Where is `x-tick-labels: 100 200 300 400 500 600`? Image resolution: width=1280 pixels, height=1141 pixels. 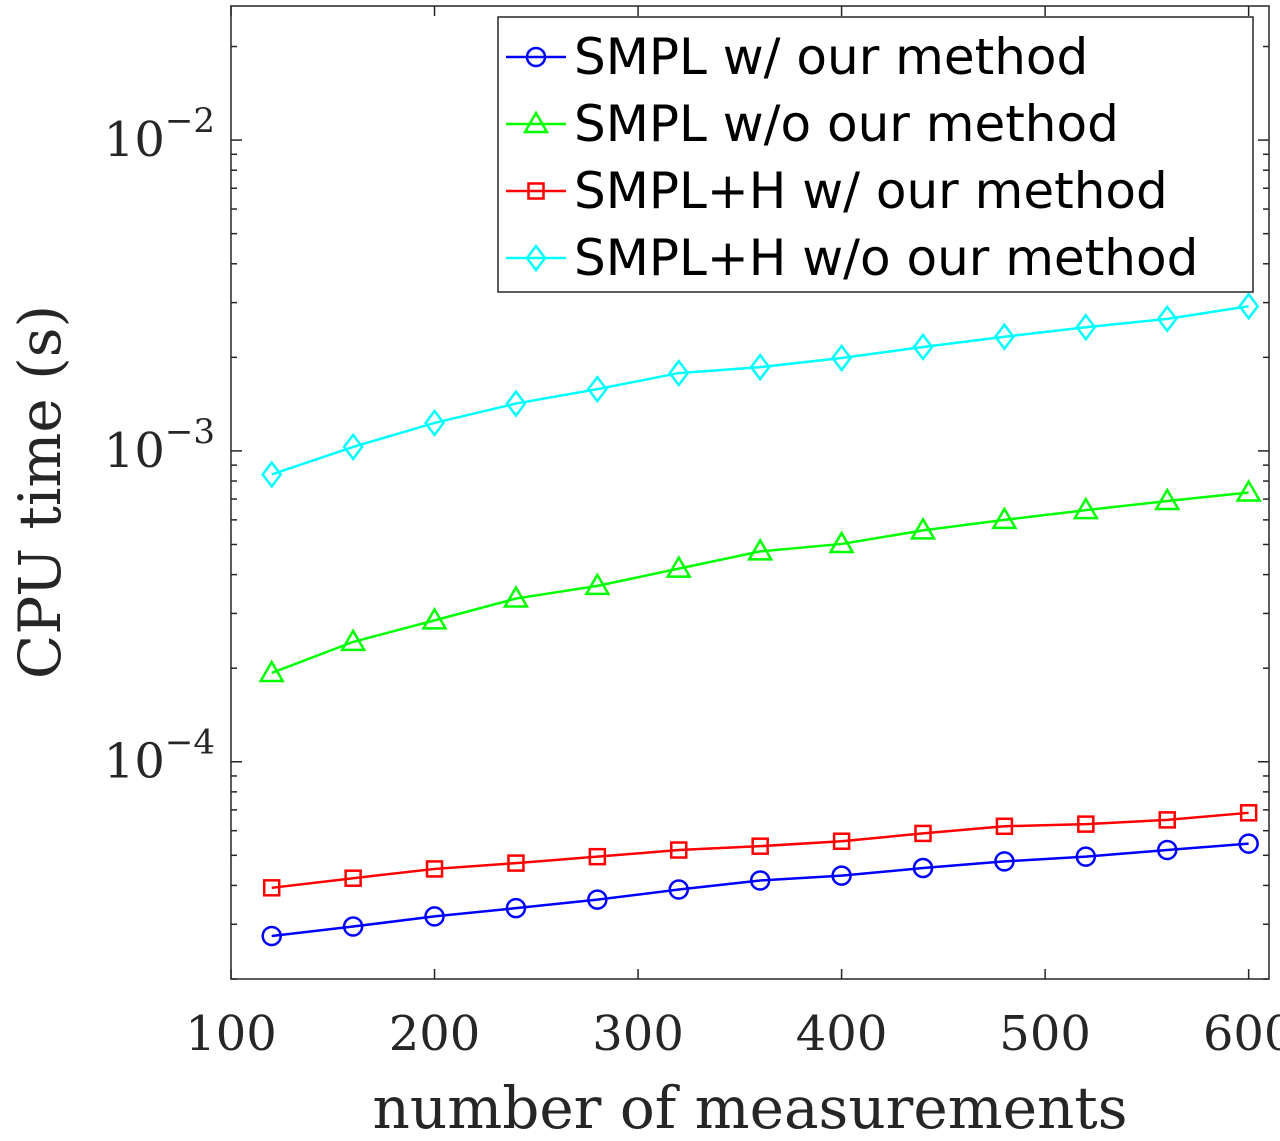 x-tick-labels: 100 200 300 400 500 600 is located at coordinates (732, 1034).